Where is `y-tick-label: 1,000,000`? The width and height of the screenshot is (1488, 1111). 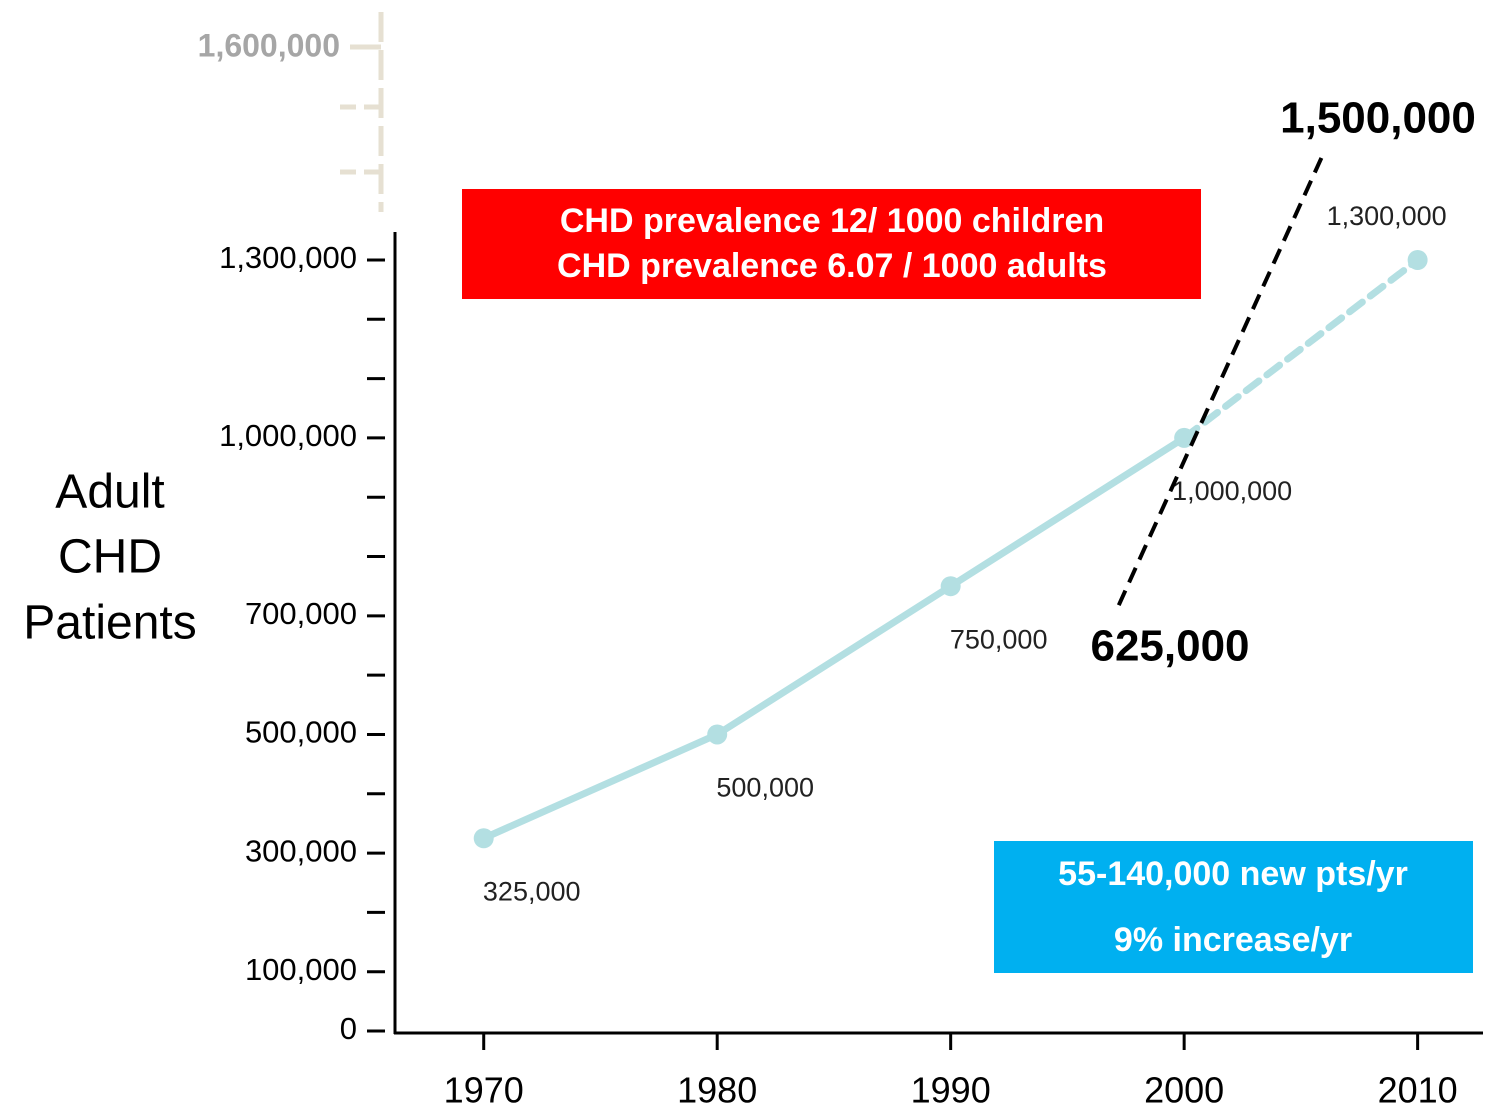
y-tick-label: 1,000,000 is located at coordinates (288, 435).